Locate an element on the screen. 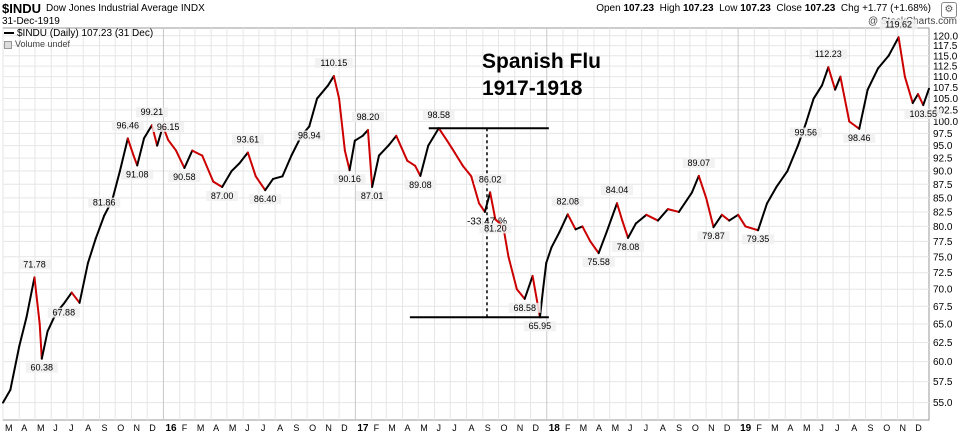  point-label: 82.08 is located at coordinates (567, 201).